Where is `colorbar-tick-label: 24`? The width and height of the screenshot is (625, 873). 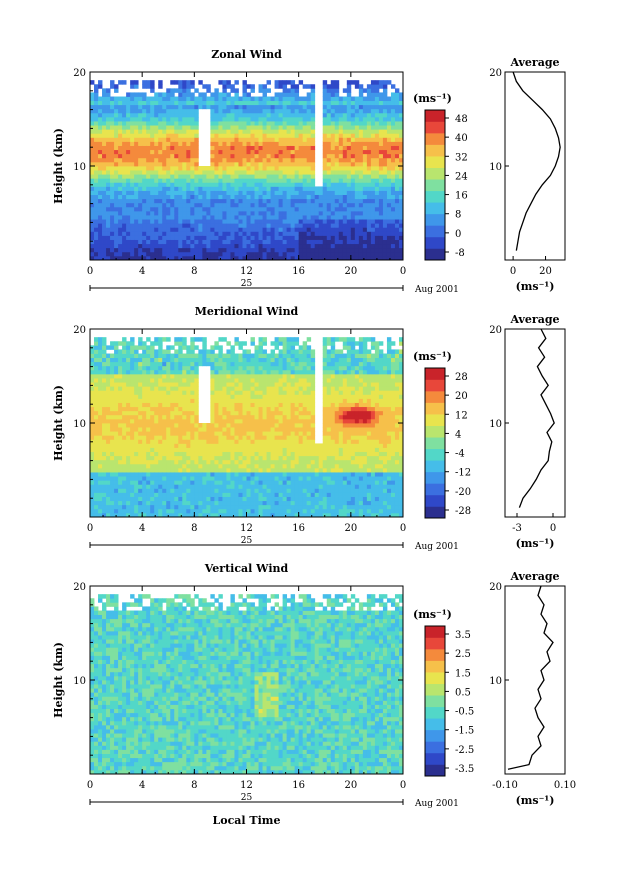
colorbar-tick-label: 24 is located at coordinates (461, 176).